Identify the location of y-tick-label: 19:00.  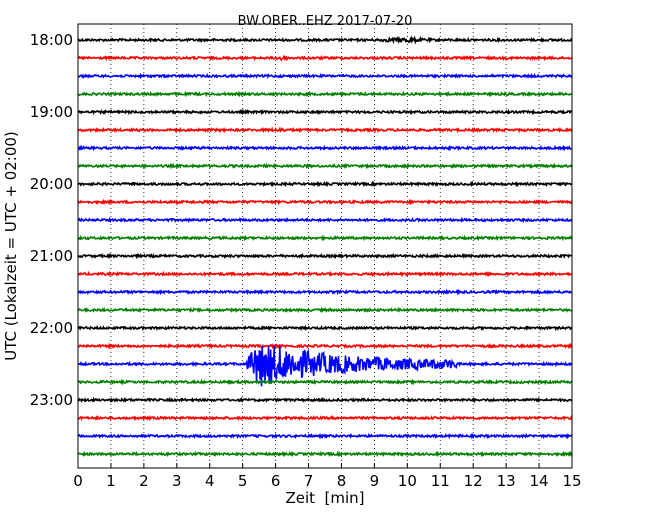
(51, 112).